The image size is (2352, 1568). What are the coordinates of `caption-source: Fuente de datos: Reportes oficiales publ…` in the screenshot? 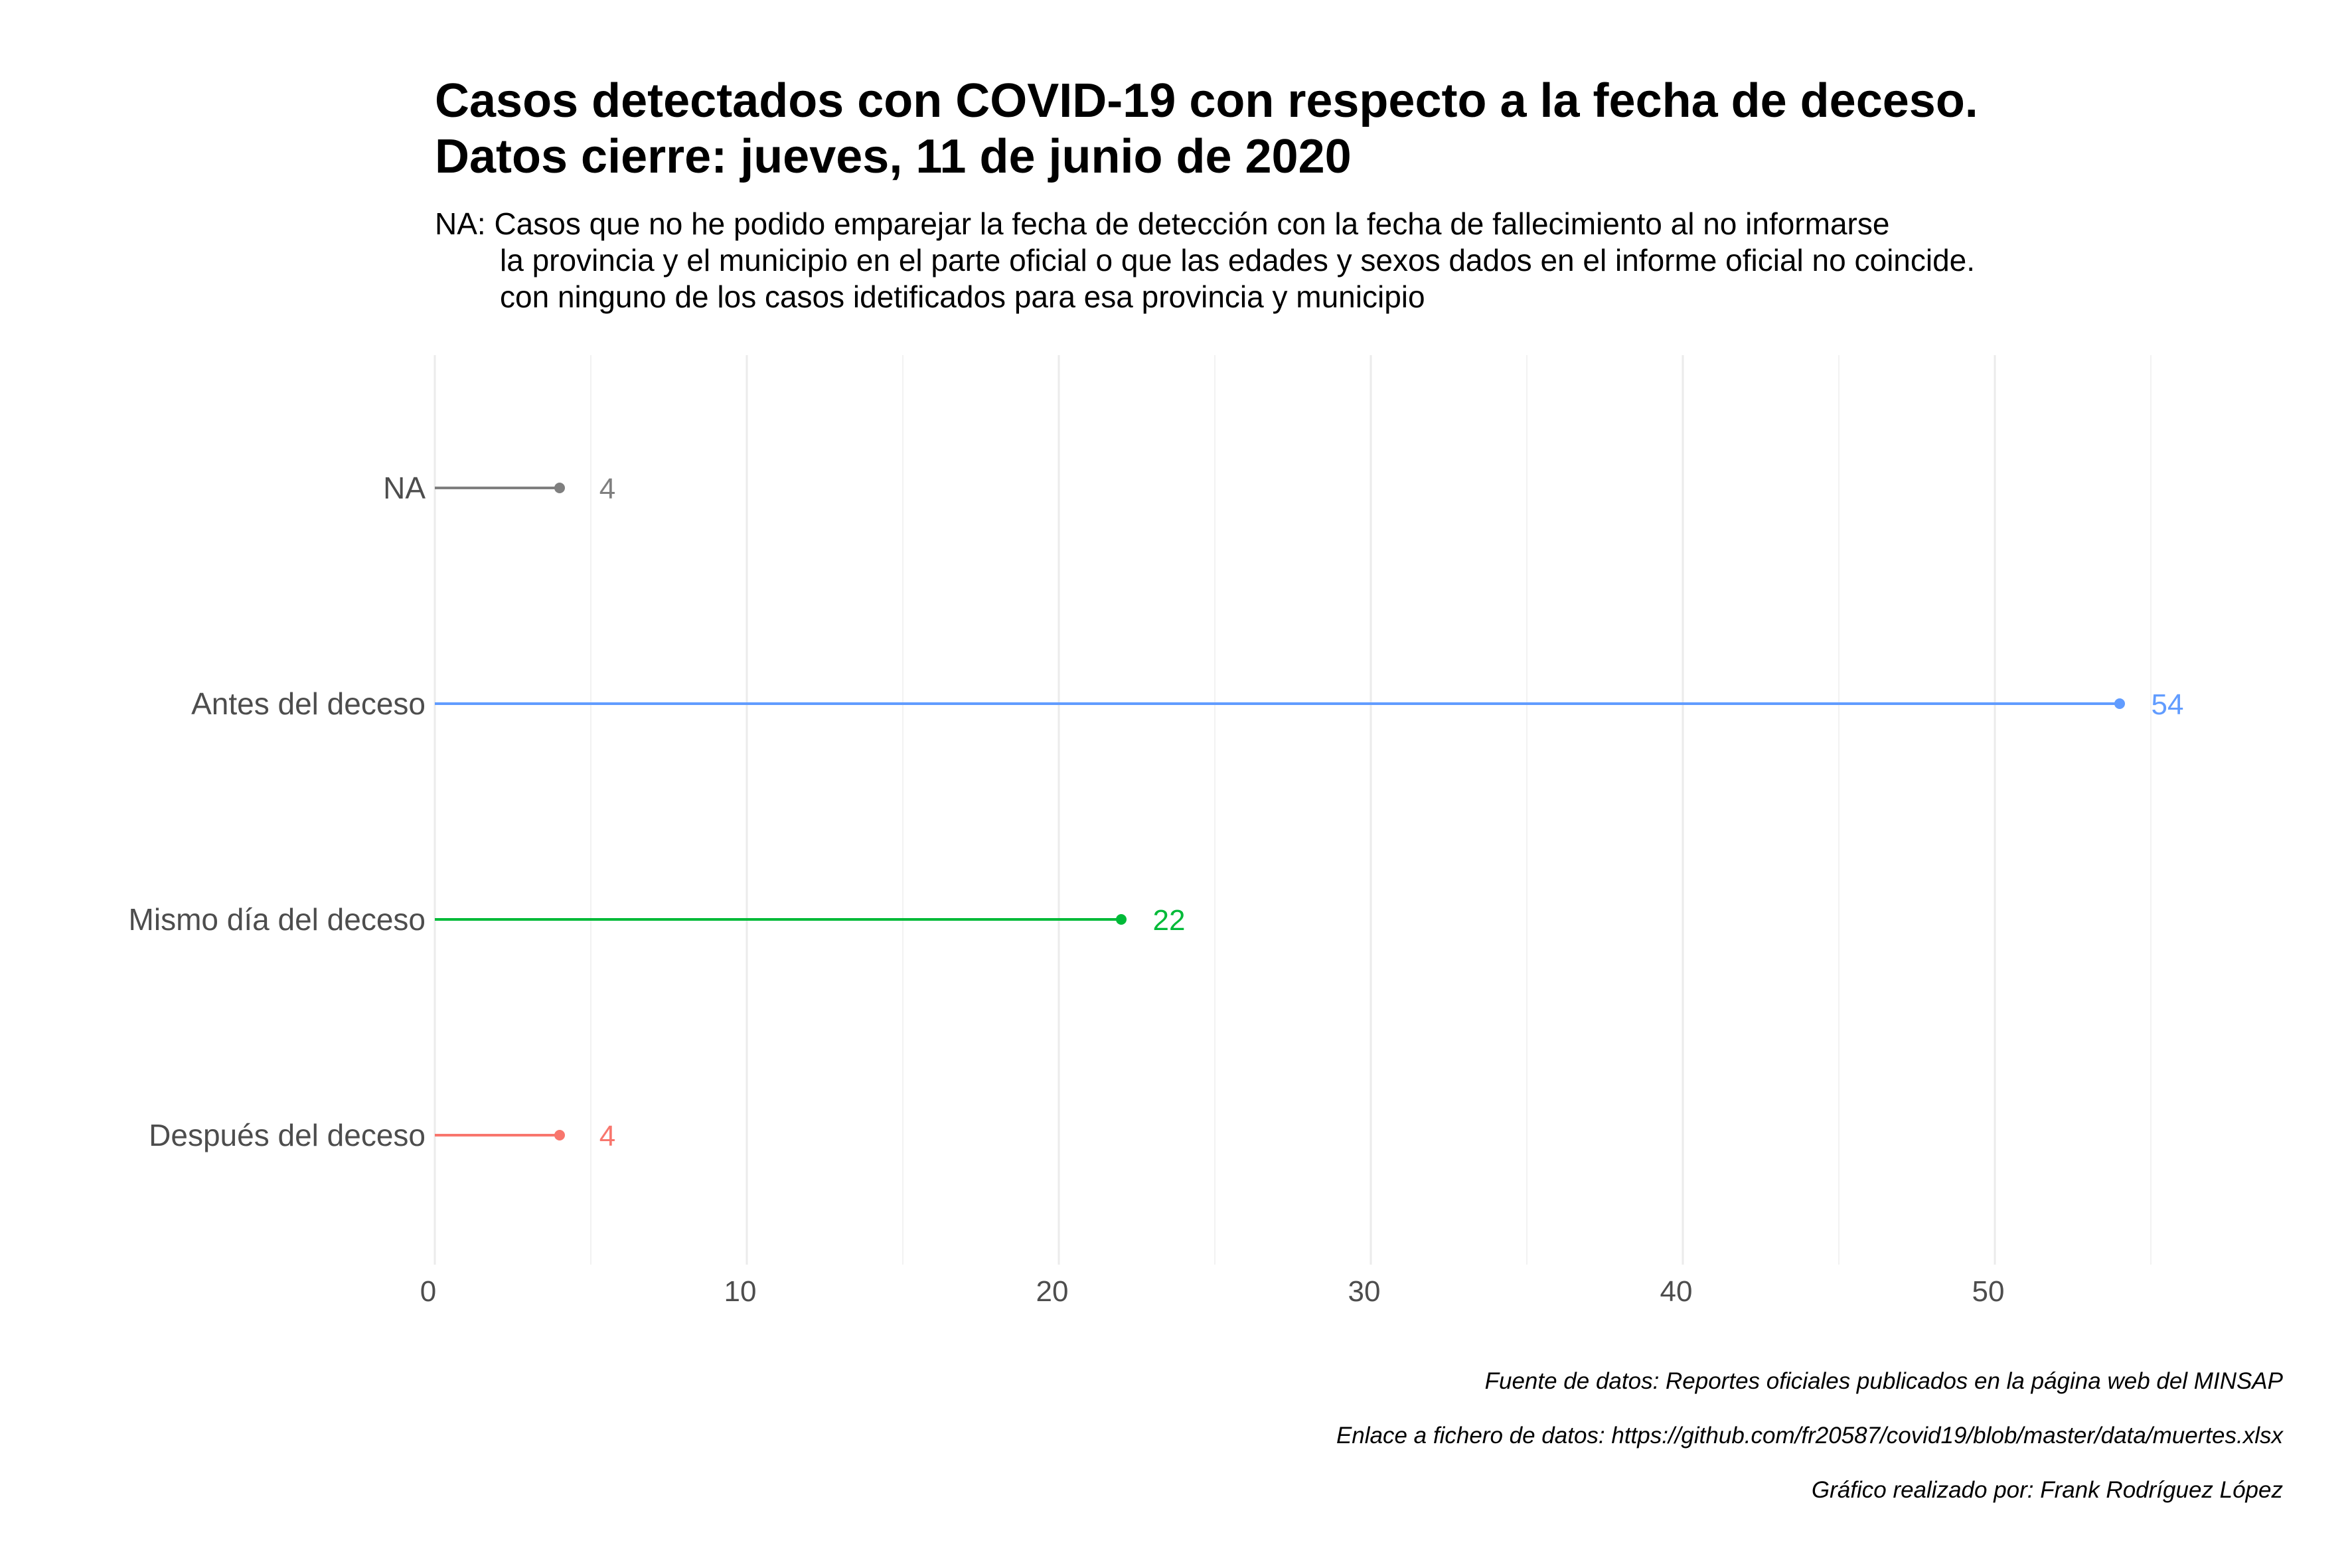 It's located at (1883, 1381).